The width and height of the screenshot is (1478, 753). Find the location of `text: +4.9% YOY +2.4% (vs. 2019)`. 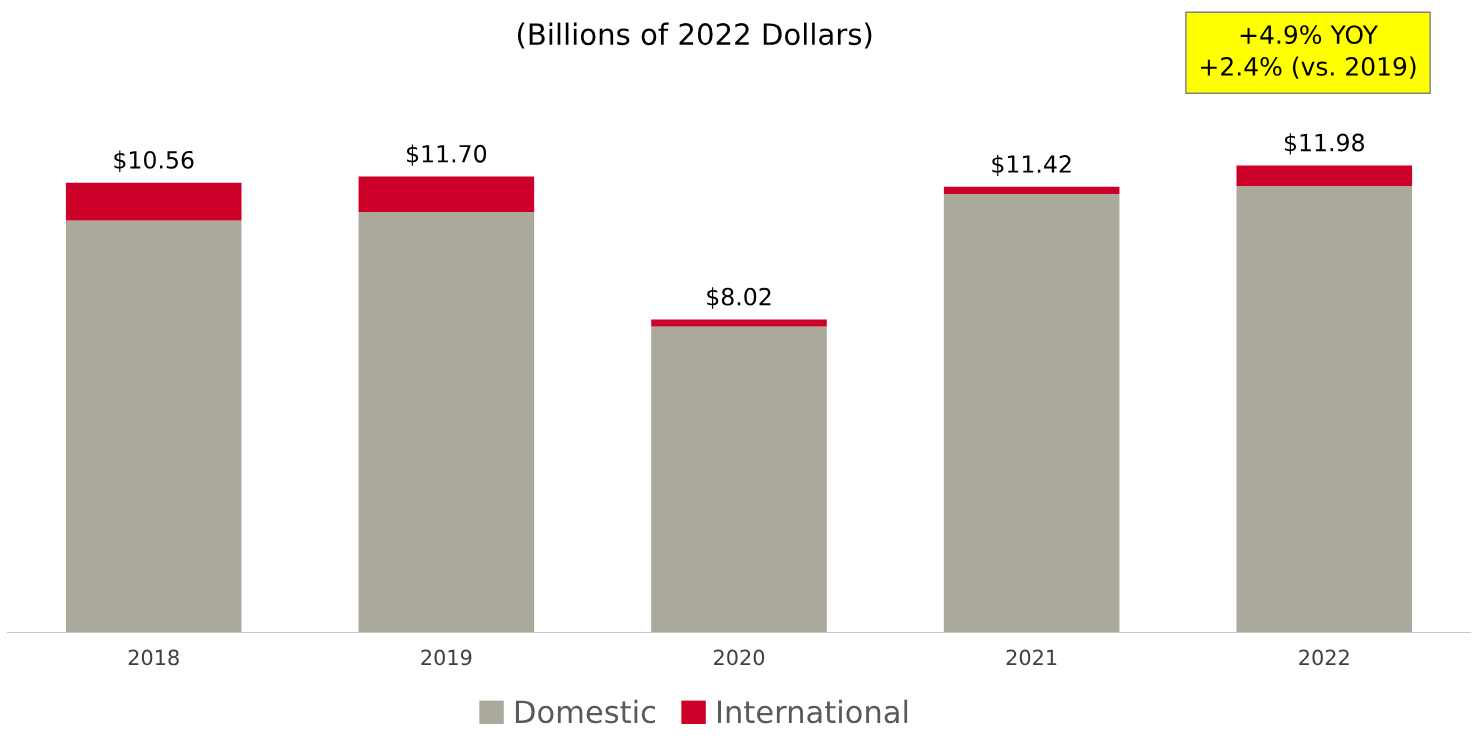

text: +4.9% YOY +2.4% (vs. 2019) is located at coordinates (1308, 52).